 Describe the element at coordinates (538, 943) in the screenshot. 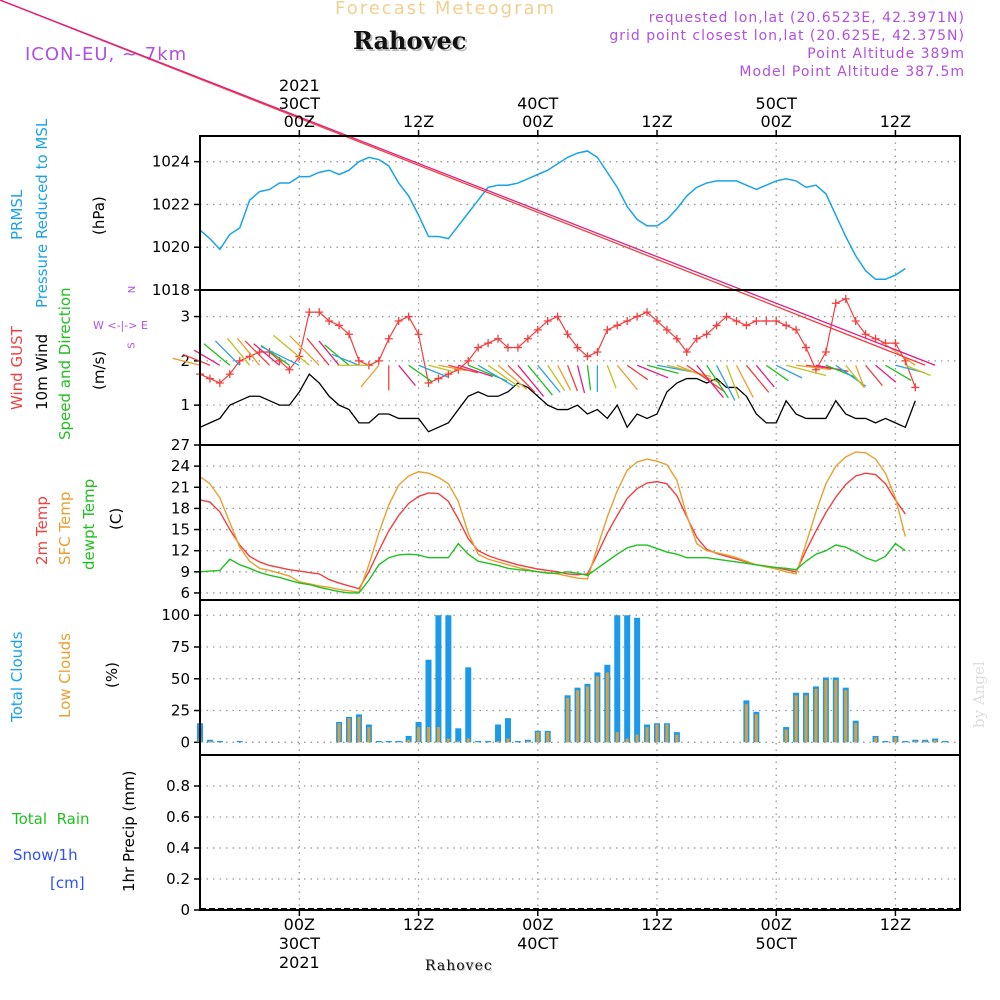

I see `time-label-bottom: 40CT` at that location.